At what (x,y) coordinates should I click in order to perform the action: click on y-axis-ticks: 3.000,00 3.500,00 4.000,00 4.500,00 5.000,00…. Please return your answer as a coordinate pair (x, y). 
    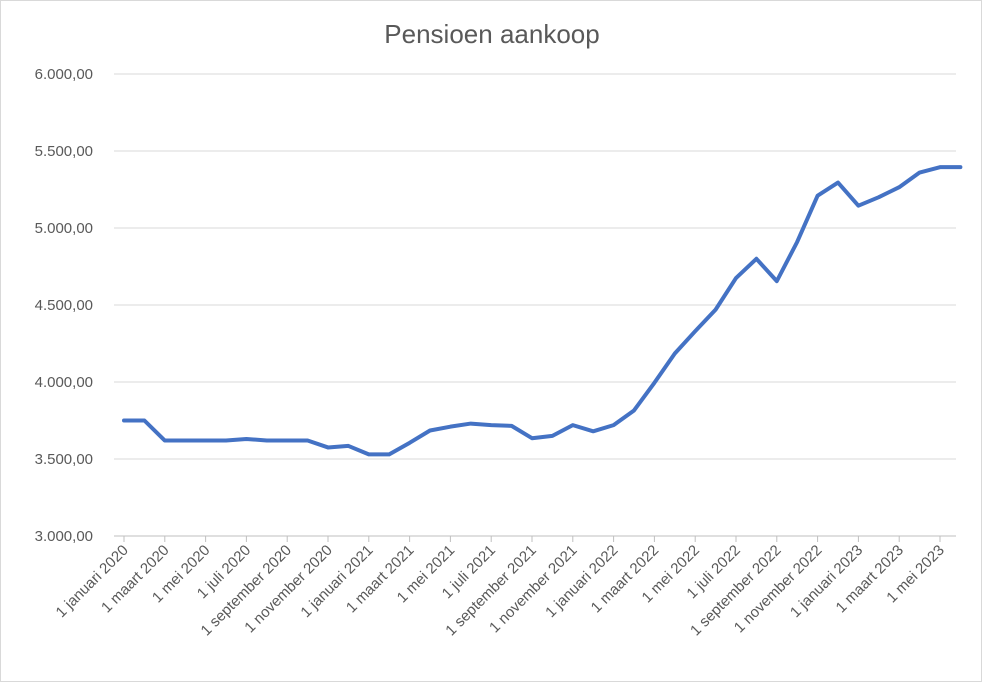
    Looking at the image, I should click on (64, 305).